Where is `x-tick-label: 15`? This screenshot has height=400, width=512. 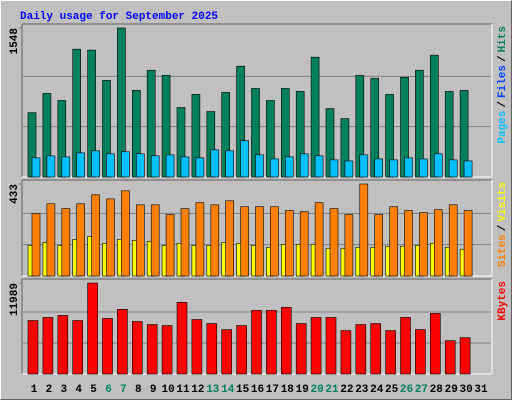
x-tick-label: 15 is located at coordinates (243, 390).